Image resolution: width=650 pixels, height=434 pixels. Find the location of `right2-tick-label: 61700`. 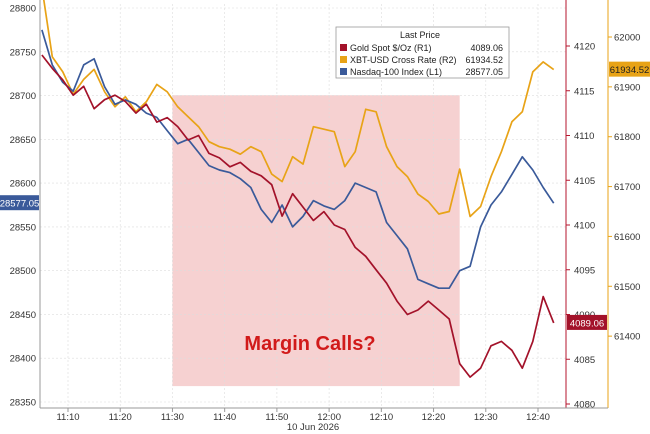

right2-tick-label: 61700 is located at coordinates (627, 187).